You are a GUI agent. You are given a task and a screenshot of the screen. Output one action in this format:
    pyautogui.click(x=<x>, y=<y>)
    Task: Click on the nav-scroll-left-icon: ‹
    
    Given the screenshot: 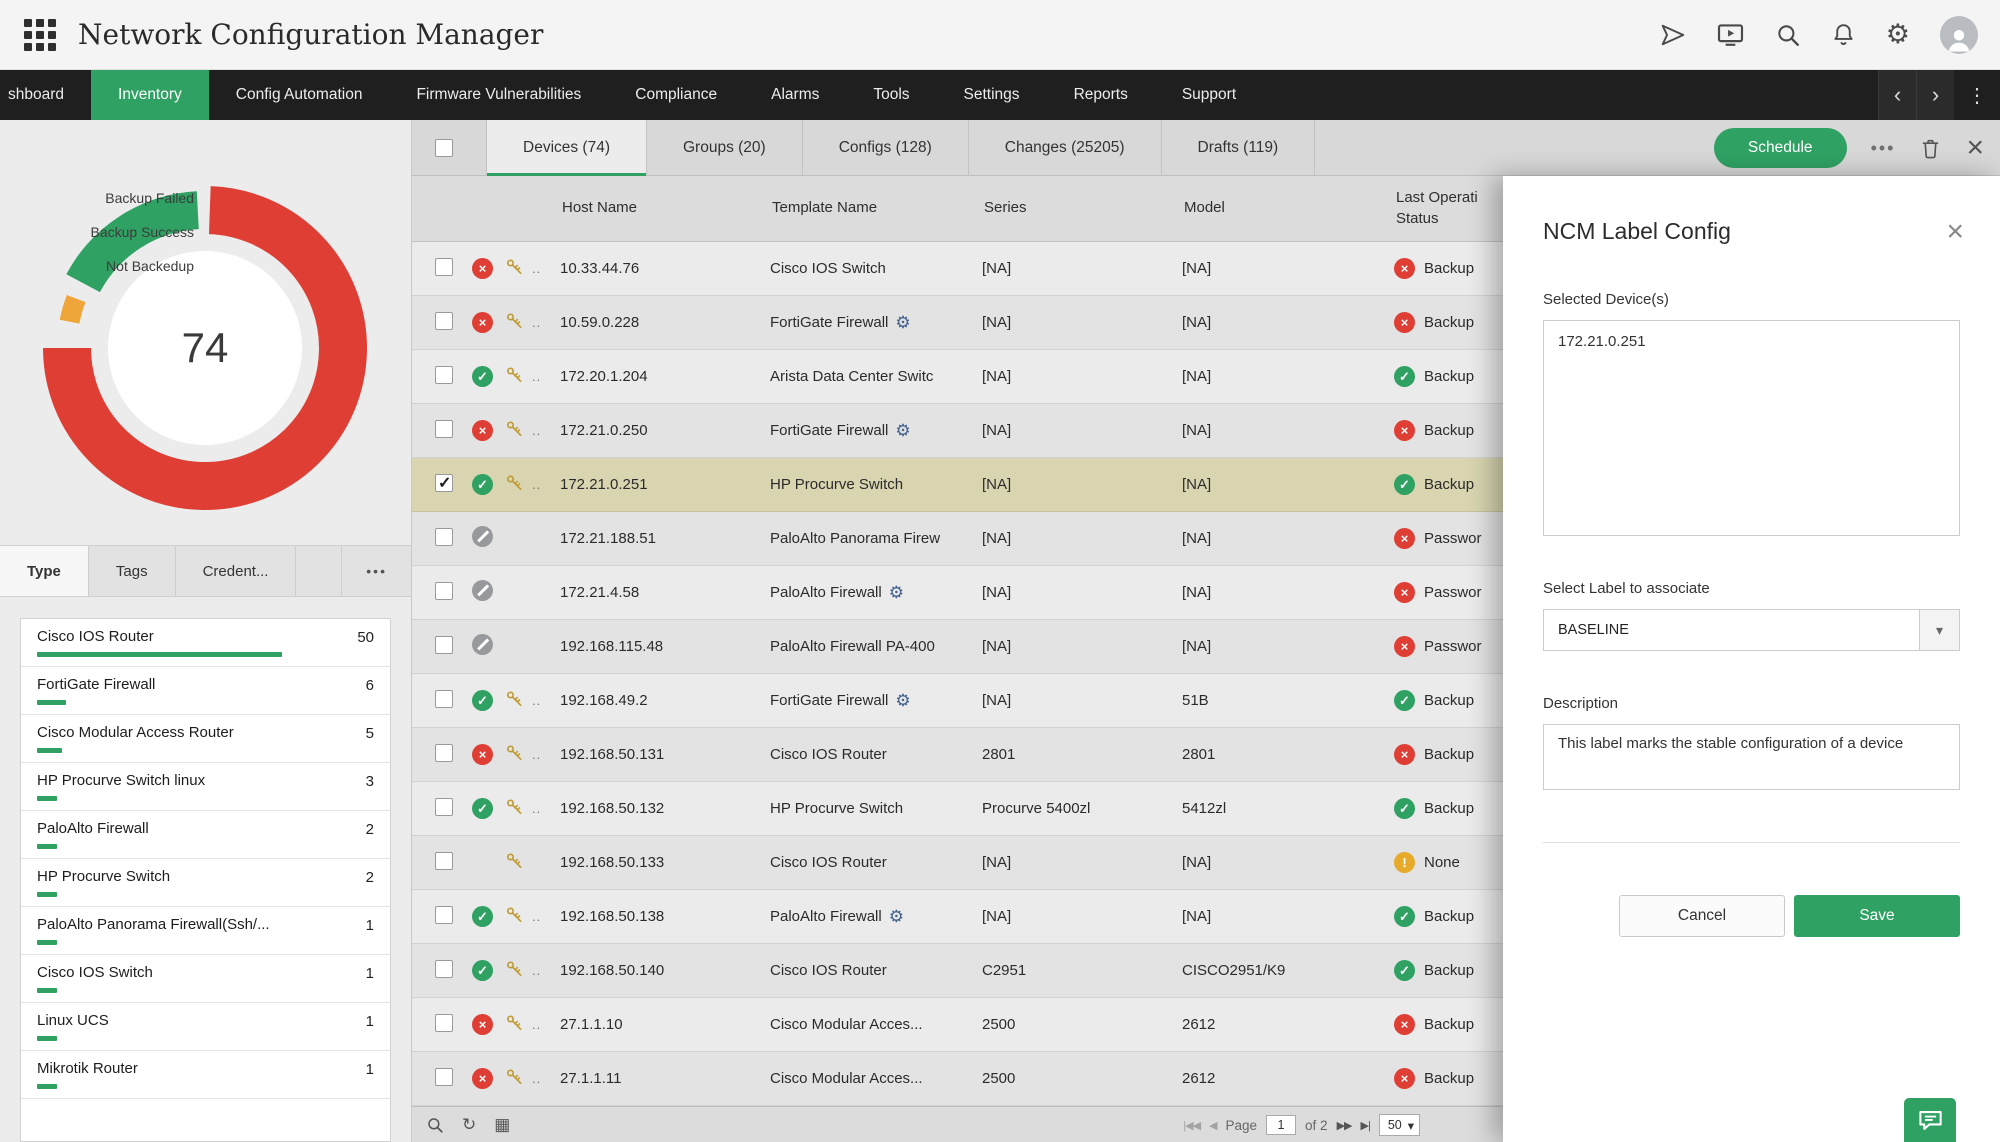 What is the action you would take?
    pyautogui.click(x=1897, y=95)
    